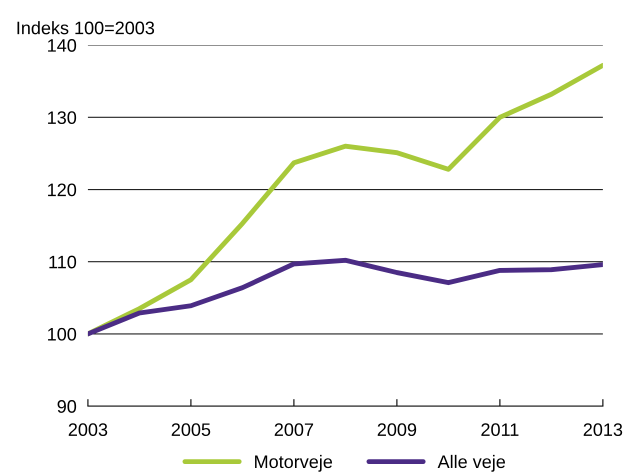  Describe the element at coordinates (62, 45) in the screenshot. I see `y-tick-label: 140` at that location.